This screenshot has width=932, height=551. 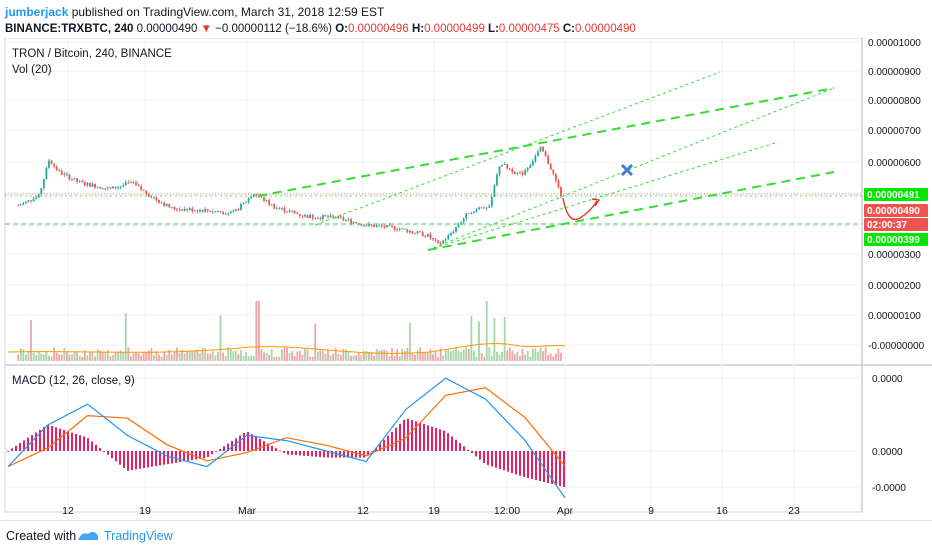 I want to click on low-value: 0.00000475, so click(x=529, y=29).